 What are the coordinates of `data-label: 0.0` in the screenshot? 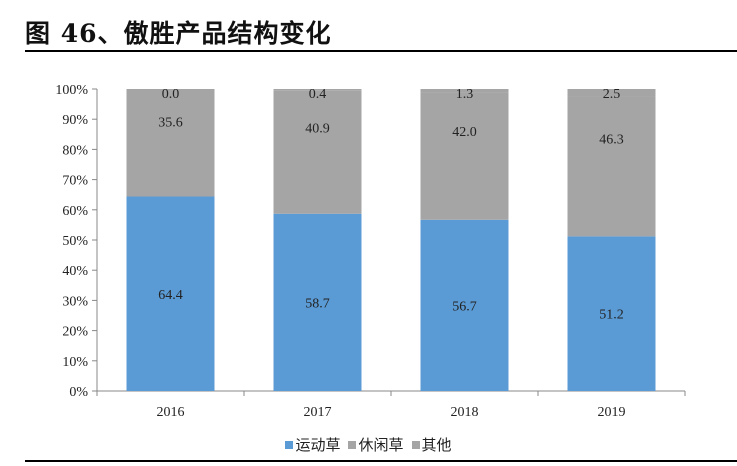 It's located at (171, 94).